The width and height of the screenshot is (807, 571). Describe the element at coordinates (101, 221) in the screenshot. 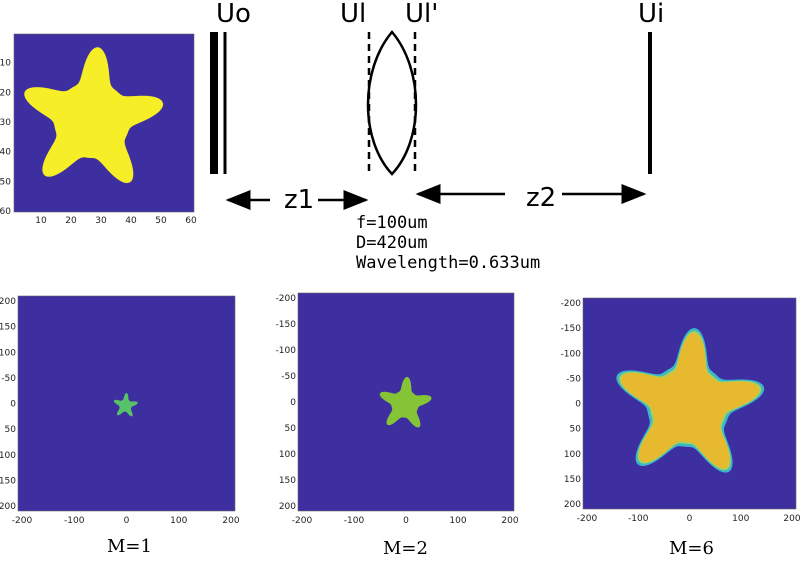

I see `input-x-tick-label: 30` at that location.